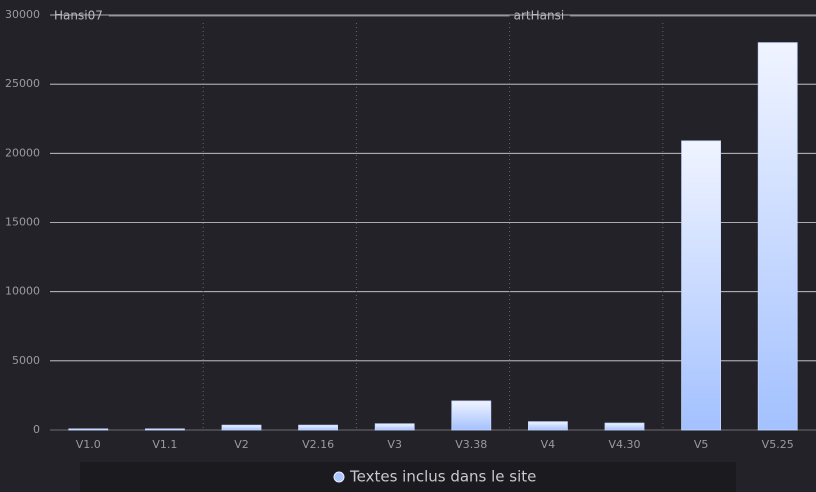 Image resolution: width=816 pixels, height=492 pixels. I want to click on annotation: Hansi07, so click(78, 16).